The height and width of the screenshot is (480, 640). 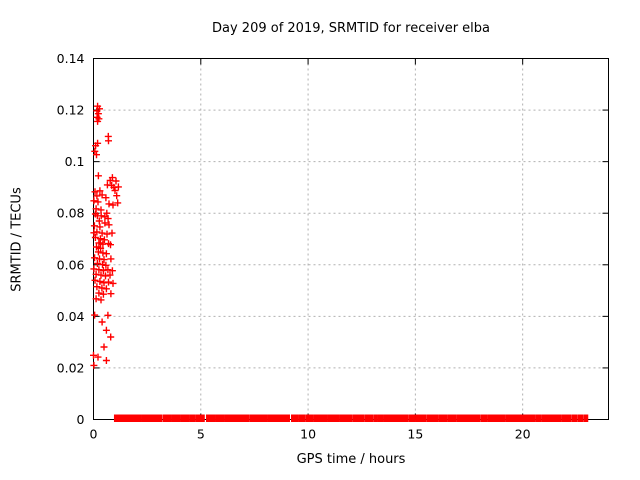 What do you see at coordinates (415, 434) in the screenshot?
I see `x-tick-label: 15` at bounding box center [415, 434].